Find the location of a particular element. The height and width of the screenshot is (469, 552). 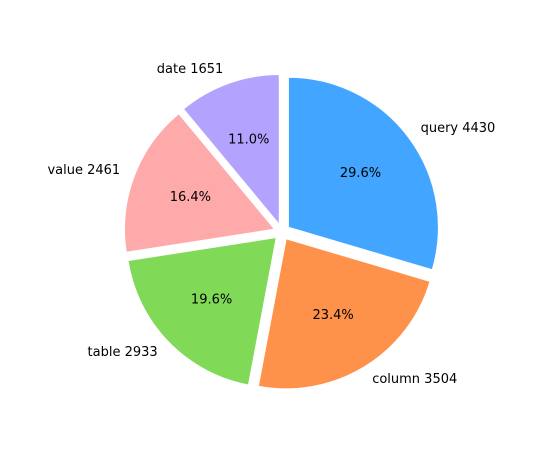

slice-label-table: table 2933 is located at coordinates (123, 352).